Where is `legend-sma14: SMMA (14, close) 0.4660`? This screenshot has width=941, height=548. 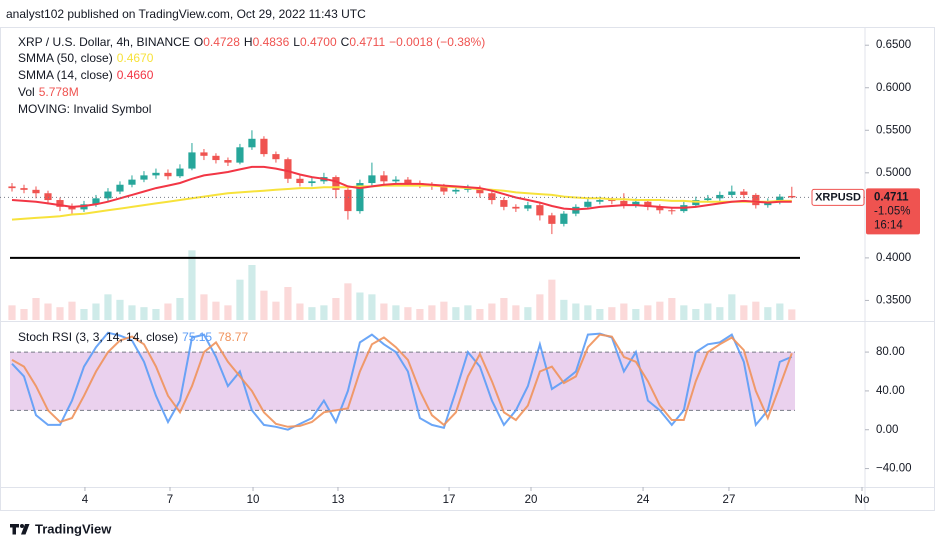
legend-sma14: SMMA (14, close) 0.4660 is located at coordinates (86, 75).